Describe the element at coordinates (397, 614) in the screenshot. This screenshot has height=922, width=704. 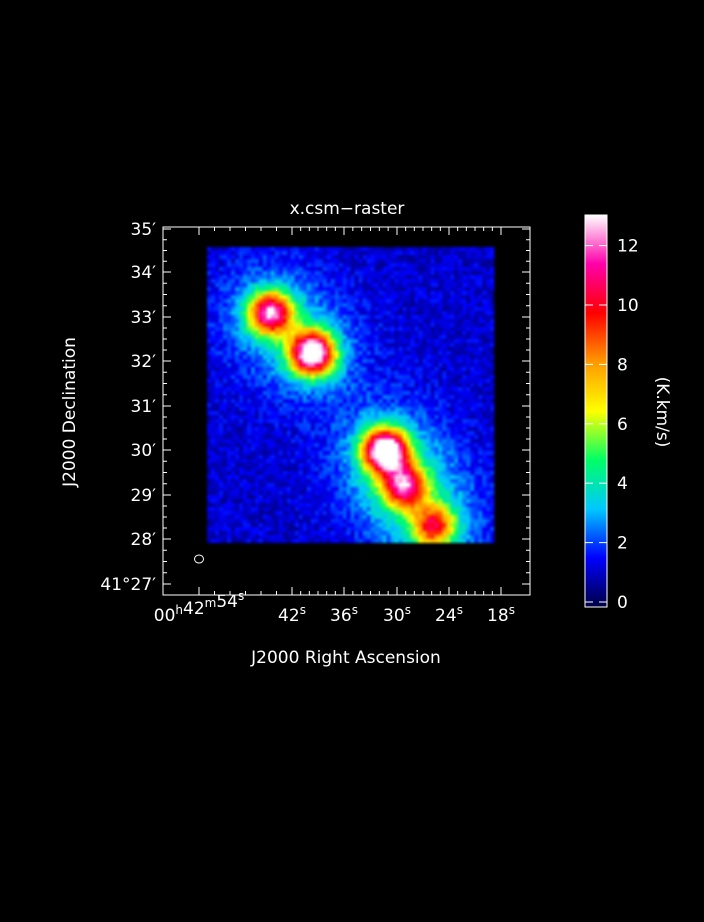
I see `x-tick-label: 30s` at that location.